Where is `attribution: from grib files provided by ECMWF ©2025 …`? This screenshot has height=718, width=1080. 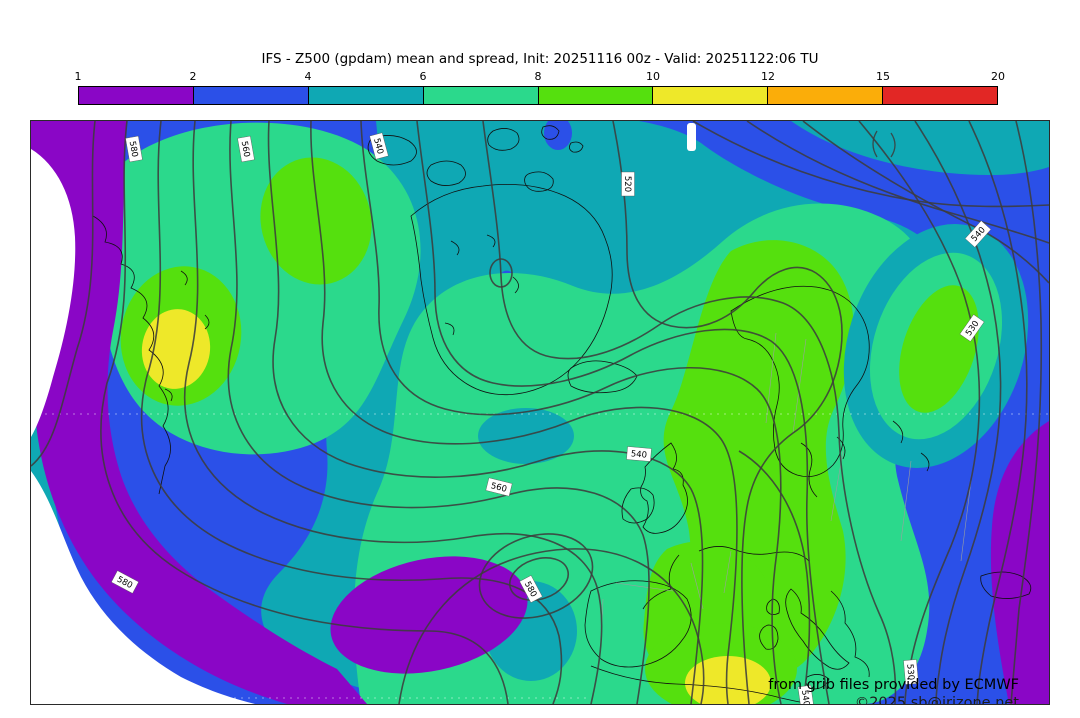
attribution: from grib files provided by ECMWF ©2025 … is located at coordinates (893, 690).